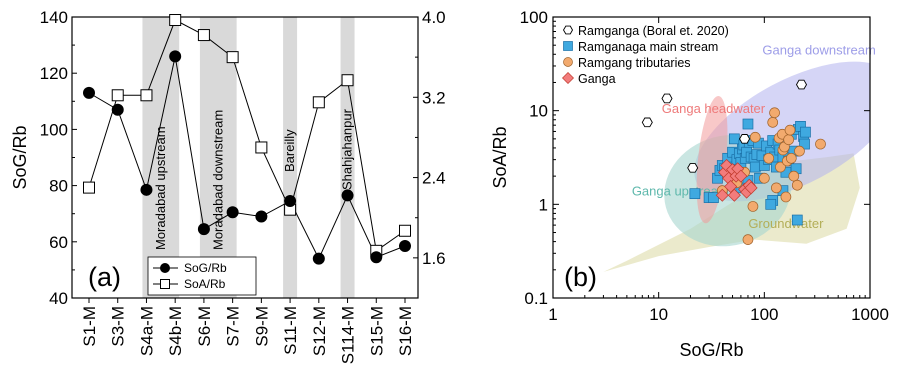 This screenshot has height=374, width=904. What do you see at coordinates (786, 223) in the screenshot?
I see `region-label: Groundwater` at bounding box center [786, 223].